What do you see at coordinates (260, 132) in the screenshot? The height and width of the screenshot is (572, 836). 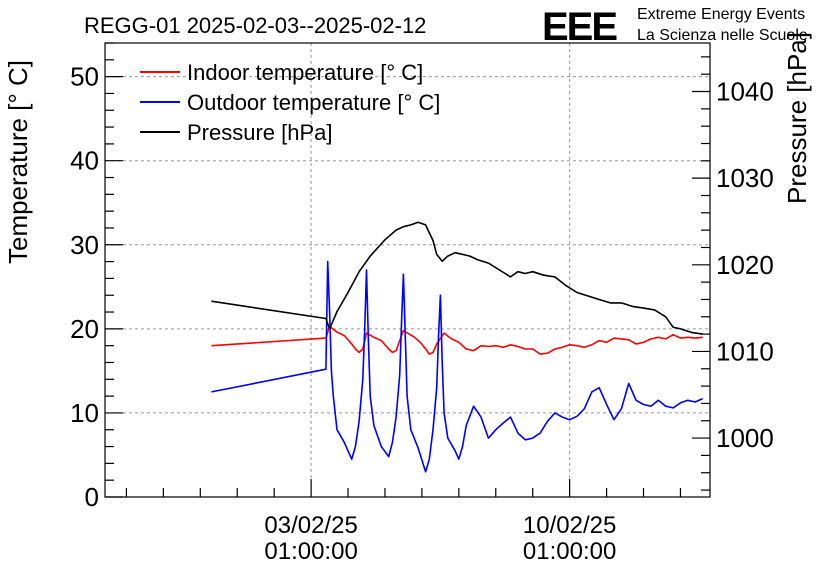 I see `legend-label-3: Pressure [hPa]` at bounding box center [260, 132].